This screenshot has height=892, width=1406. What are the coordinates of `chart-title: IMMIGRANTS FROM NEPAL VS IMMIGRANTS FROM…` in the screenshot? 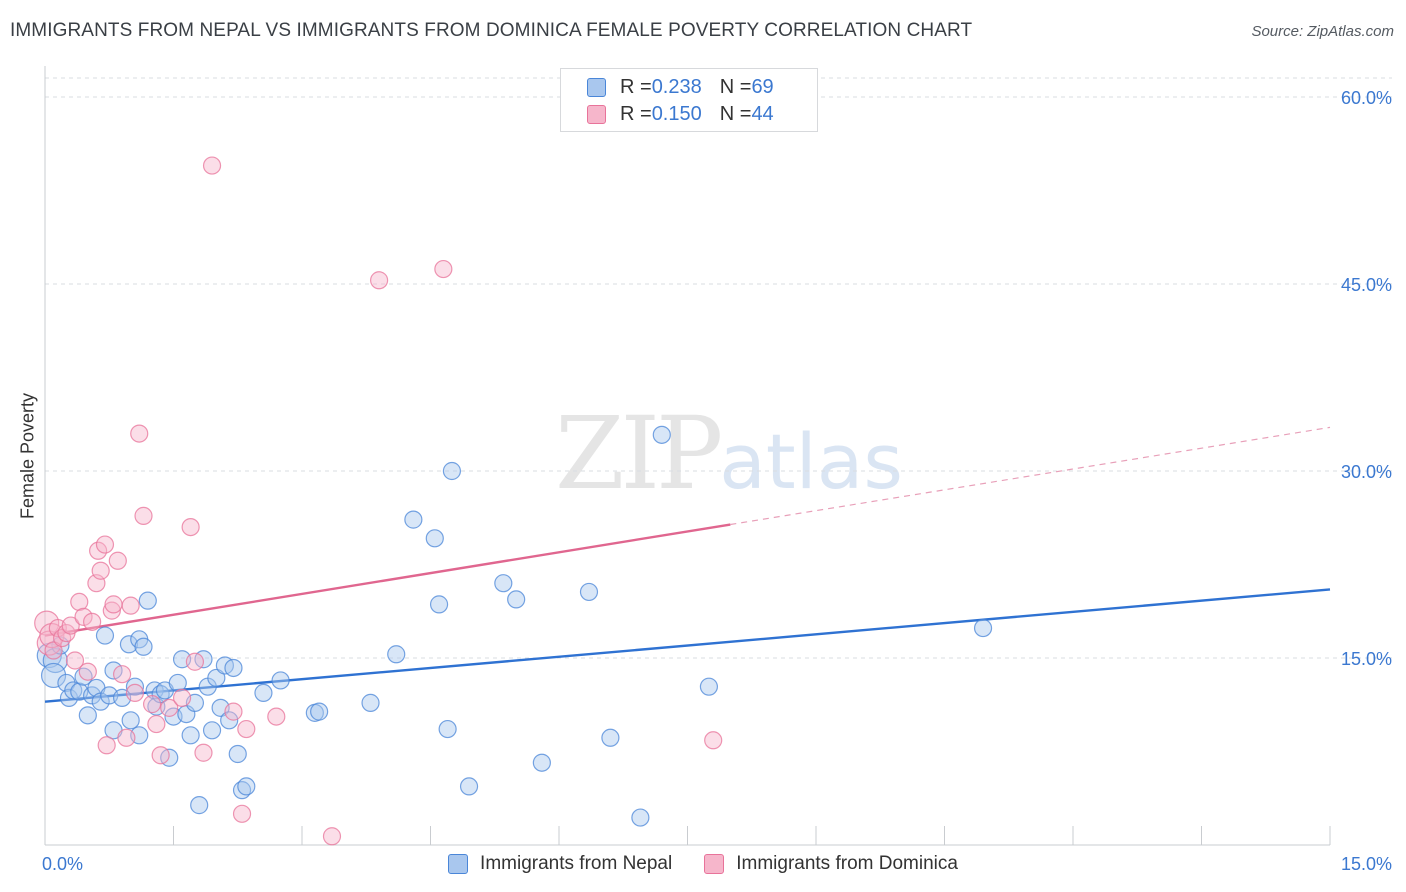 It's located at (491, 30).